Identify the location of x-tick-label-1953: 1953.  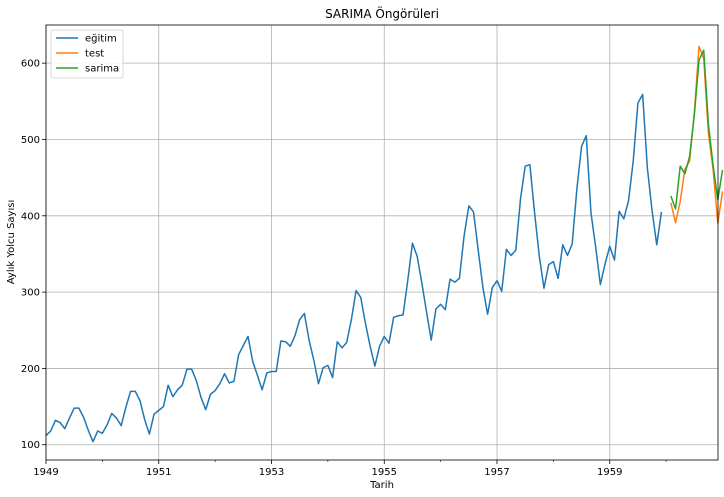
(271, 472).